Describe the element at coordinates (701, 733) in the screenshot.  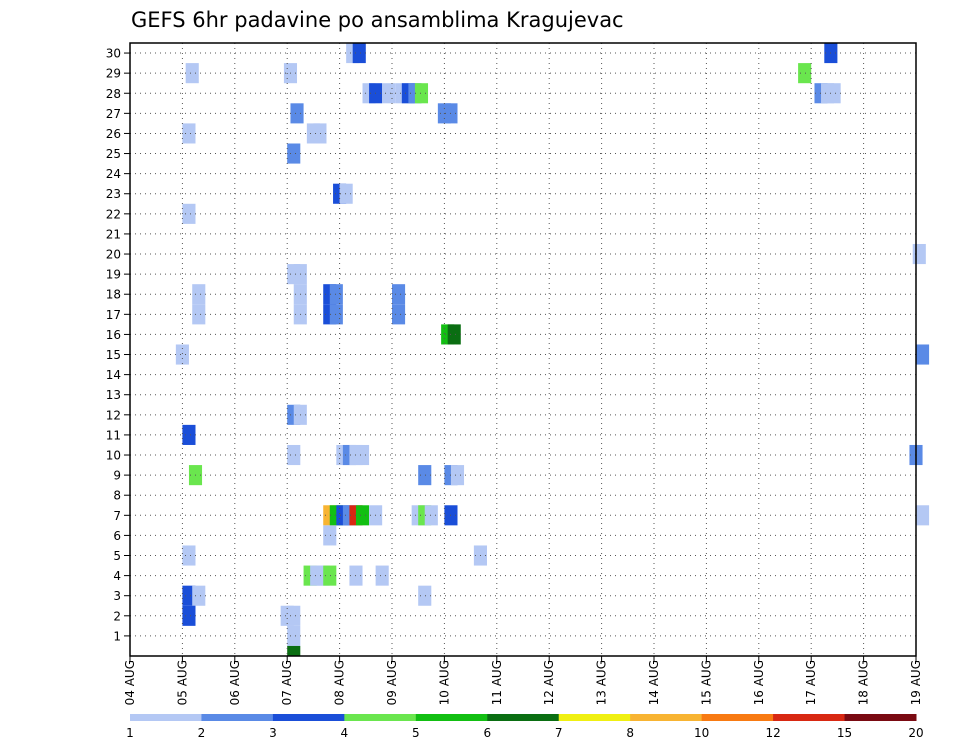
I see `colorbar-tick-label: 10` at that location.